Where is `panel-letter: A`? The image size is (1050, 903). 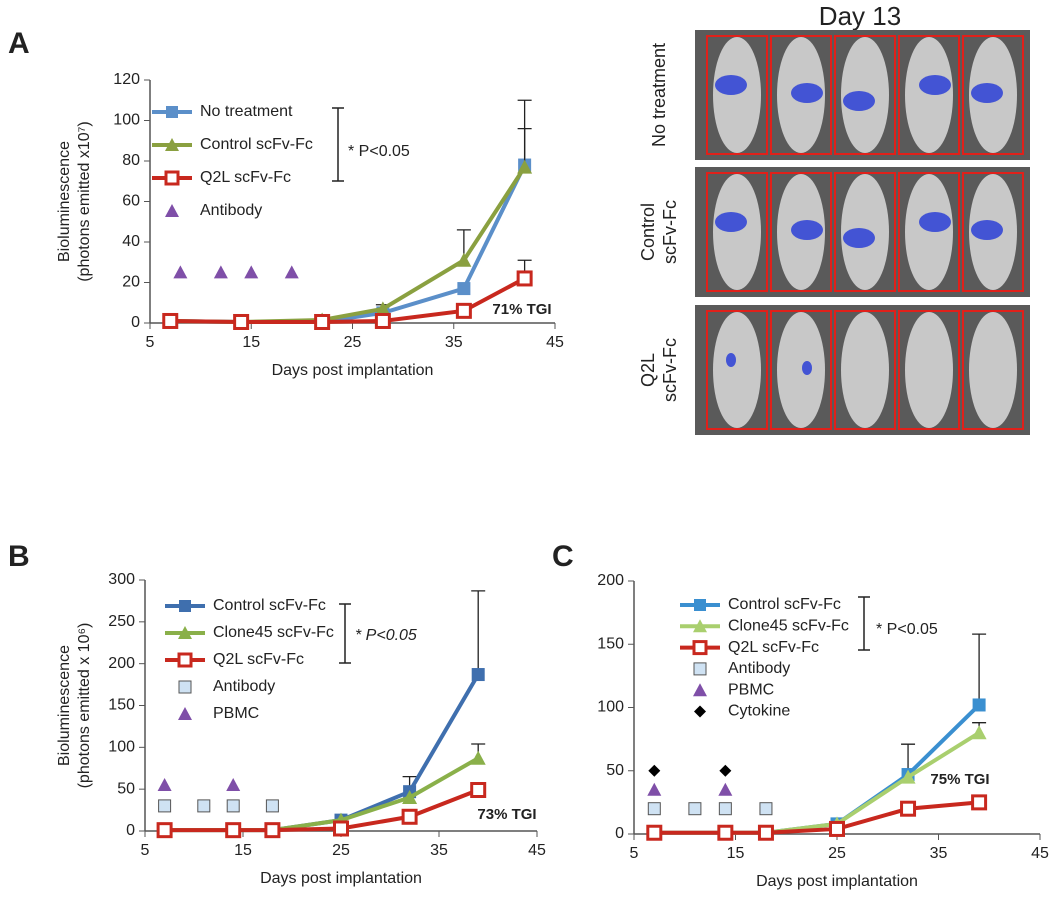
panel-letter: A is located at coordinates (19, 43).